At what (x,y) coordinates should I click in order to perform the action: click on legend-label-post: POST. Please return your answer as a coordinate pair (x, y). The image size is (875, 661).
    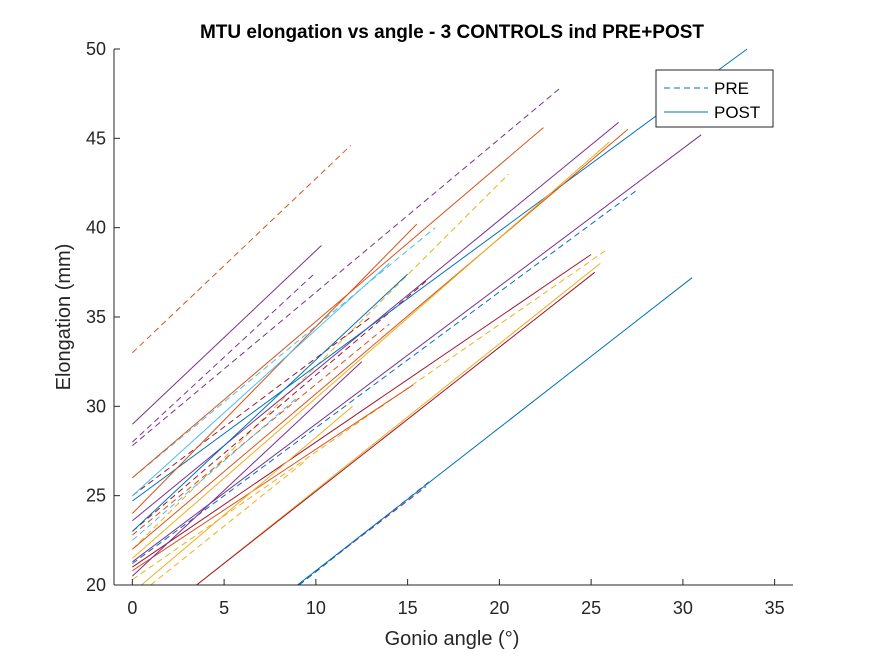
    Looking at the image, I should click on (737, 112).